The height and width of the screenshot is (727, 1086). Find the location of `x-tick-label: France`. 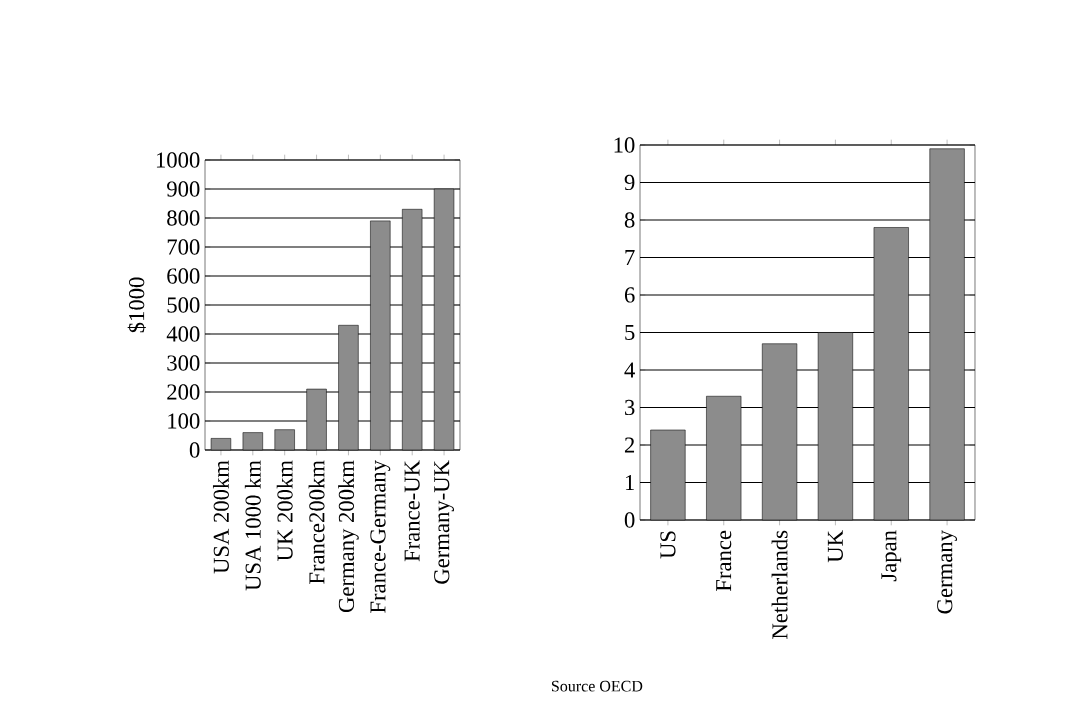

x-tick-label: France is located at coordinates (724, 561).